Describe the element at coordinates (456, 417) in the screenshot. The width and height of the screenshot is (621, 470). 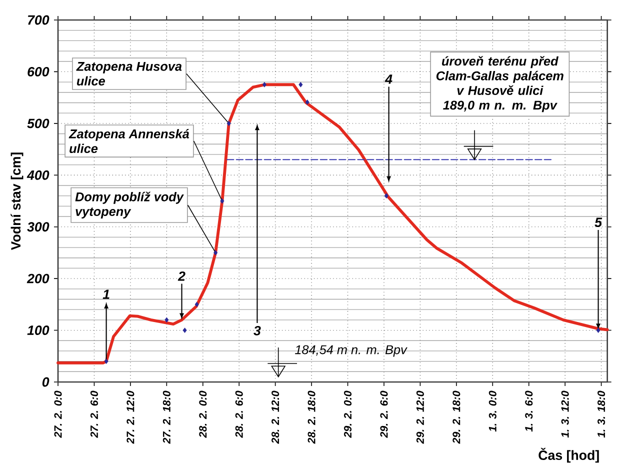
I see `x-tick-label: 29. 2. 18:0` at that location.